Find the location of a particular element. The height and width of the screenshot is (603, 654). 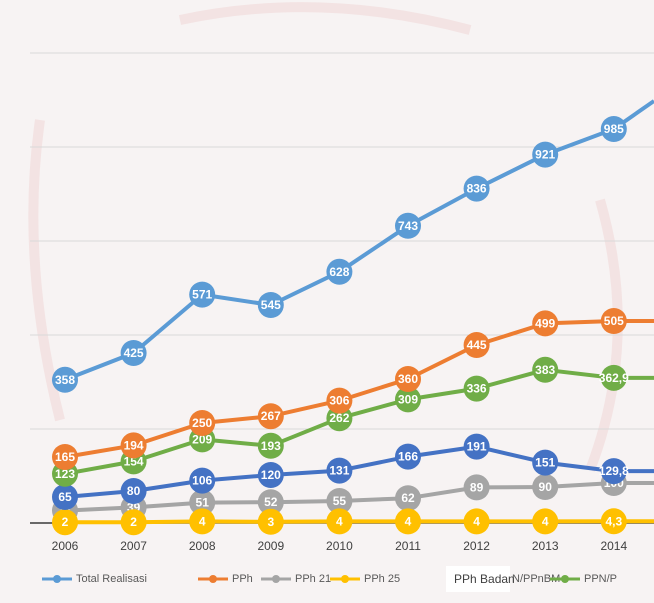

data-label: 89 is located at coordinates (477, 487).